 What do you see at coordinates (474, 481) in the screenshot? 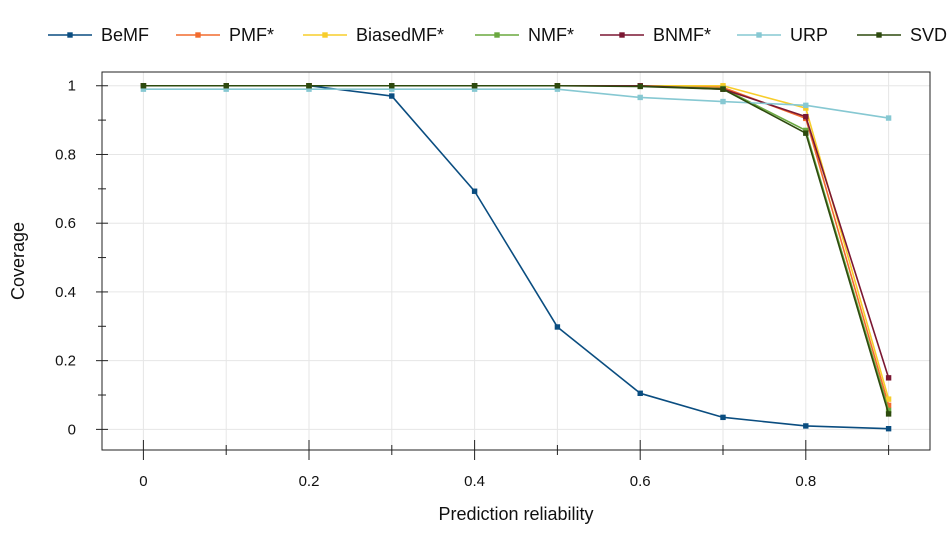
I see `x-tick-label: 0.4` at bounding box center [474, 481].